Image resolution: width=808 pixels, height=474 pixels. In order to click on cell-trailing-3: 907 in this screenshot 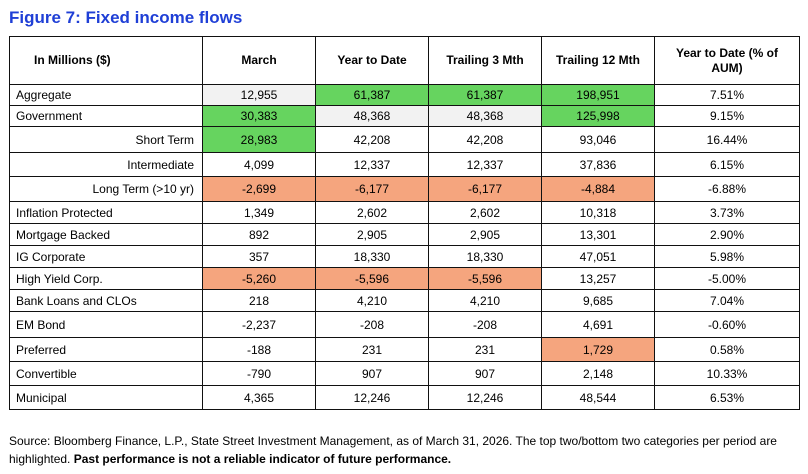, I will do `click(485, 373)`.